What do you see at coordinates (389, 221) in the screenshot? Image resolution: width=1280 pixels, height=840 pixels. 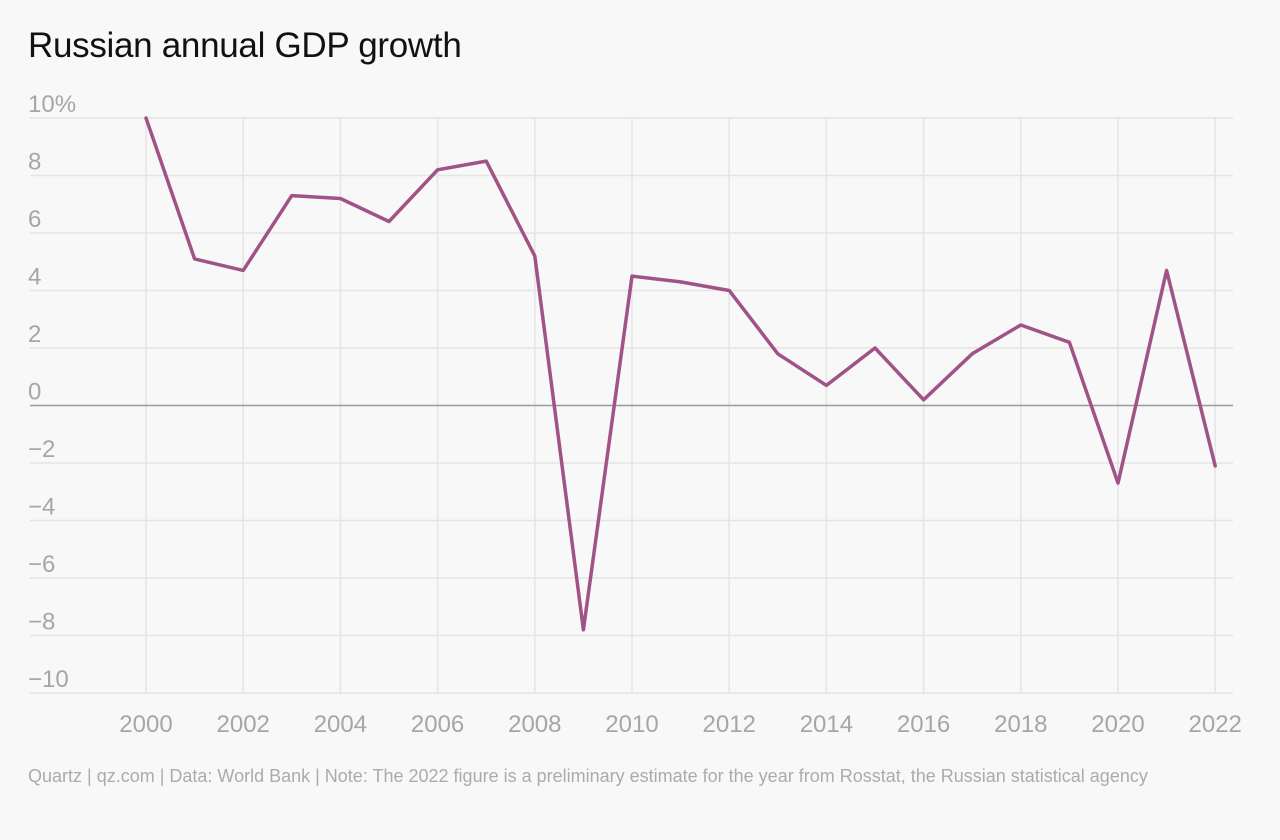 I see `data-point-2005` at bounding box center [389, 221].